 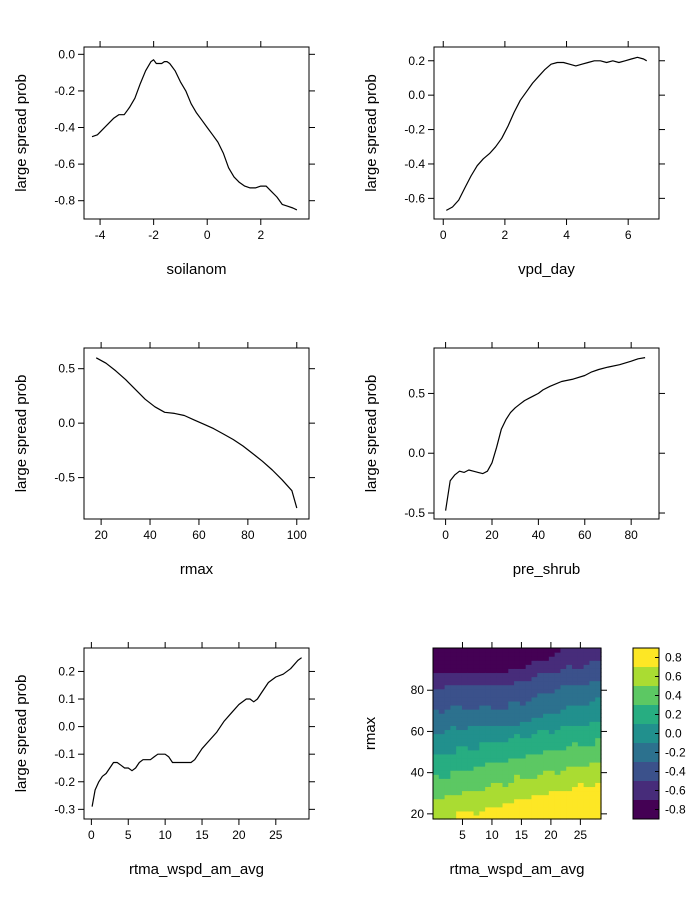 I want to click on y-tick-label: 0.1, so click(x=66, y=699).